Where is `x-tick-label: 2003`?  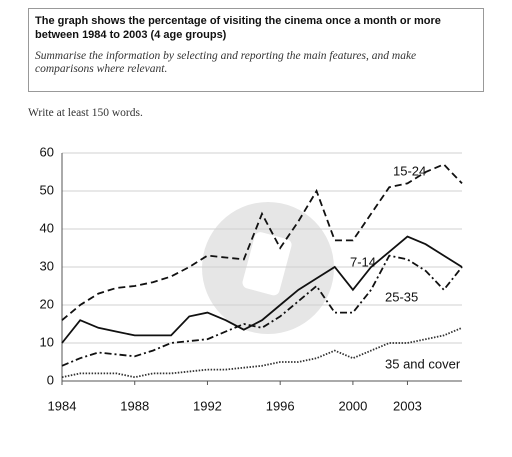
x-tick-label: 2003 is located at coordinates (407, 405).